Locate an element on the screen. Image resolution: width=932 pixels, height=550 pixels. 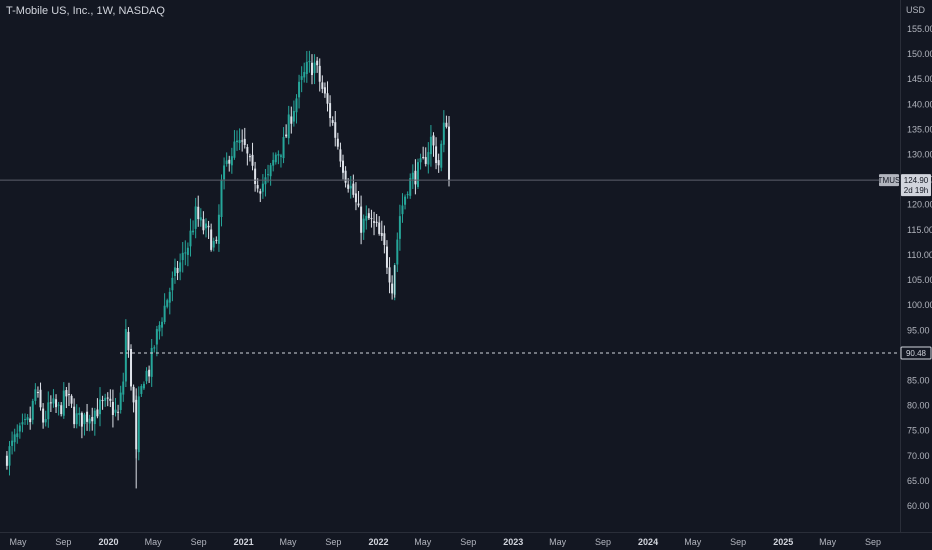
y-tick-label: 60.00 is located at coordinates (918, 506).